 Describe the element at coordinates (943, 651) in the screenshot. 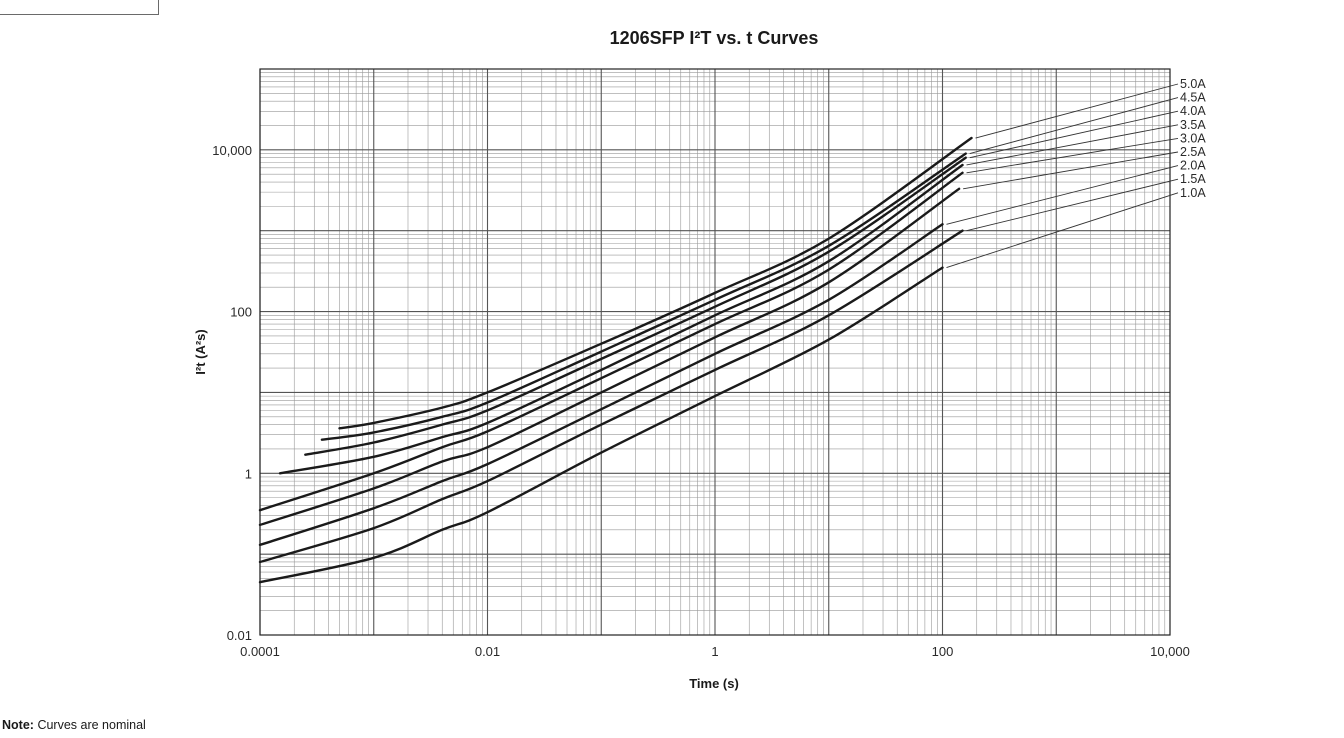

I see `x-tick-label: 100` at that location.